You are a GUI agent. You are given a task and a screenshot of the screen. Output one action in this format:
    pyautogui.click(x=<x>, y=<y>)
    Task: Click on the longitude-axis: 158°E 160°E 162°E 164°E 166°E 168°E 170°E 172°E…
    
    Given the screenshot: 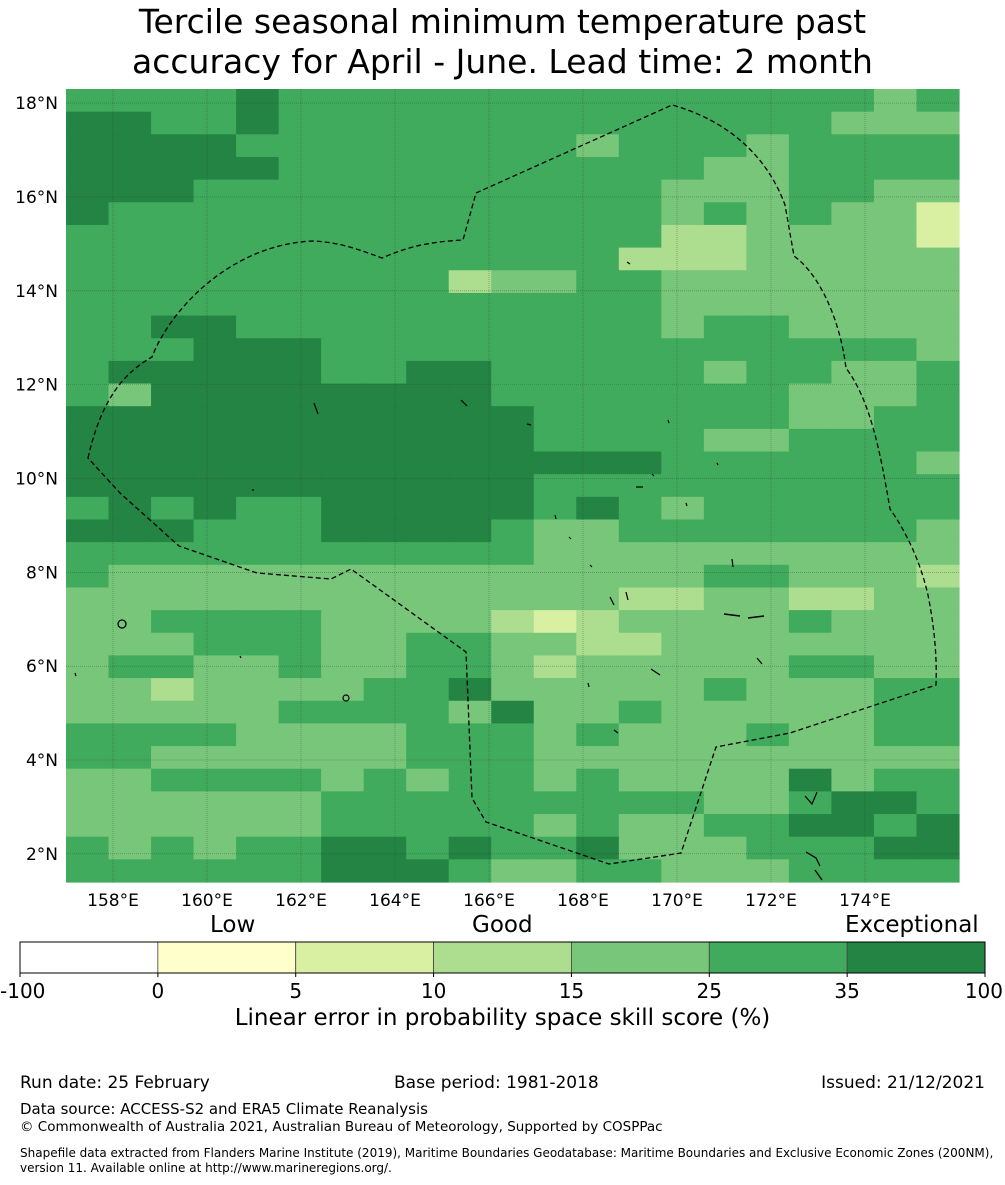 What is the action you would take?
    pyautogui.click(x=489, y=901)
    